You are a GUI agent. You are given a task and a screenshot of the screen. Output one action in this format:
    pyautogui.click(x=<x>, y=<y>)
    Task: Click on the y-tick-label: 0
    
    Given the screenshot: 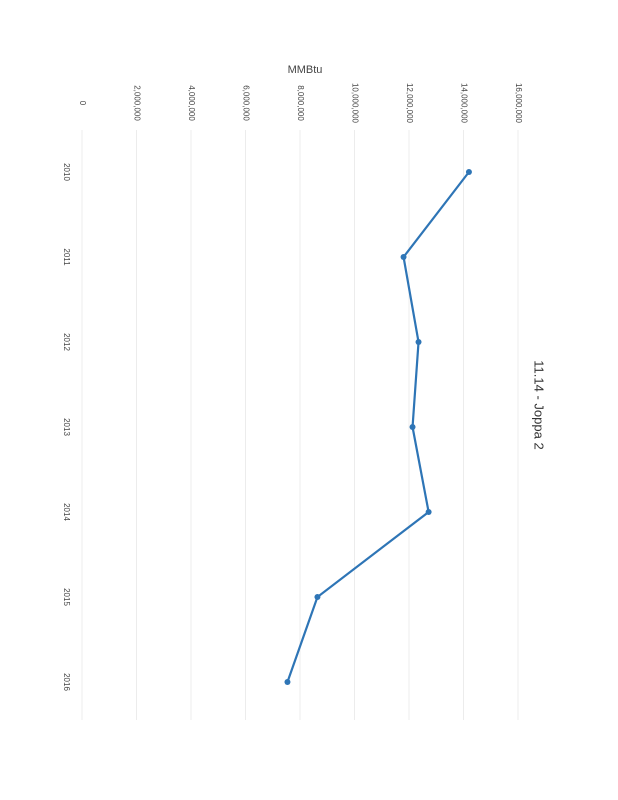 What is the action you would take?
    pyautogui.click(x=82, y=103)
    